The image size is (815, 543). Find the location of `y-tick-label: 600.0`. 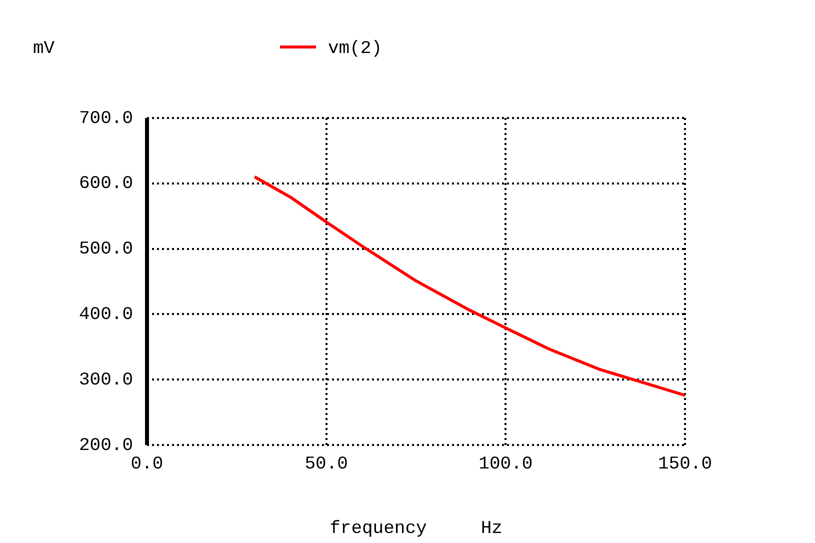

y-tick-label: 600.0 is located at coordinates (105, 184).